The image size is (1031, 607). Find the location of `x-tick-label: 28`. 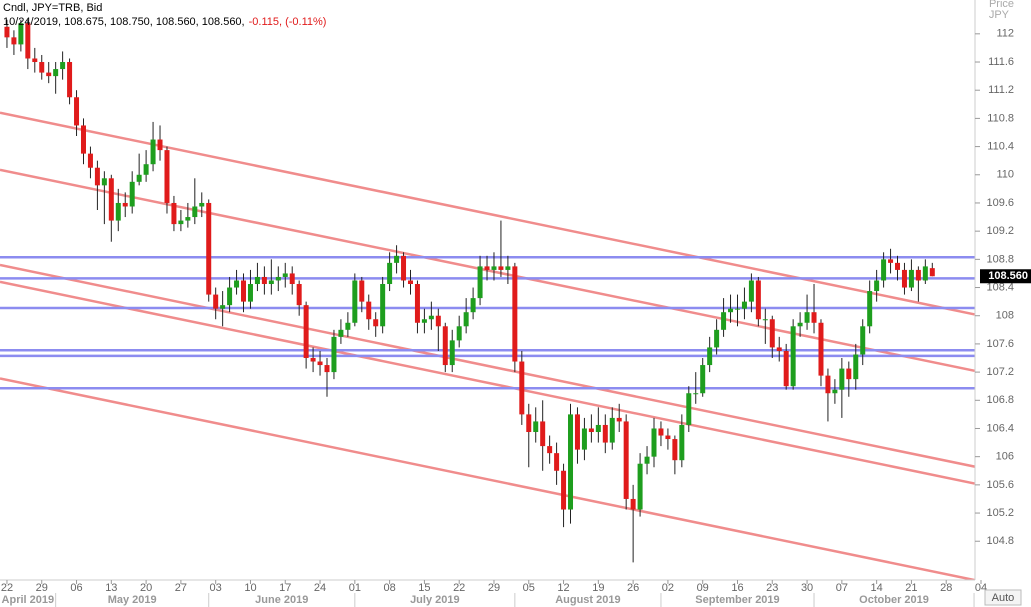

x-tick-label: 28 is located at coordinates (946, 588).